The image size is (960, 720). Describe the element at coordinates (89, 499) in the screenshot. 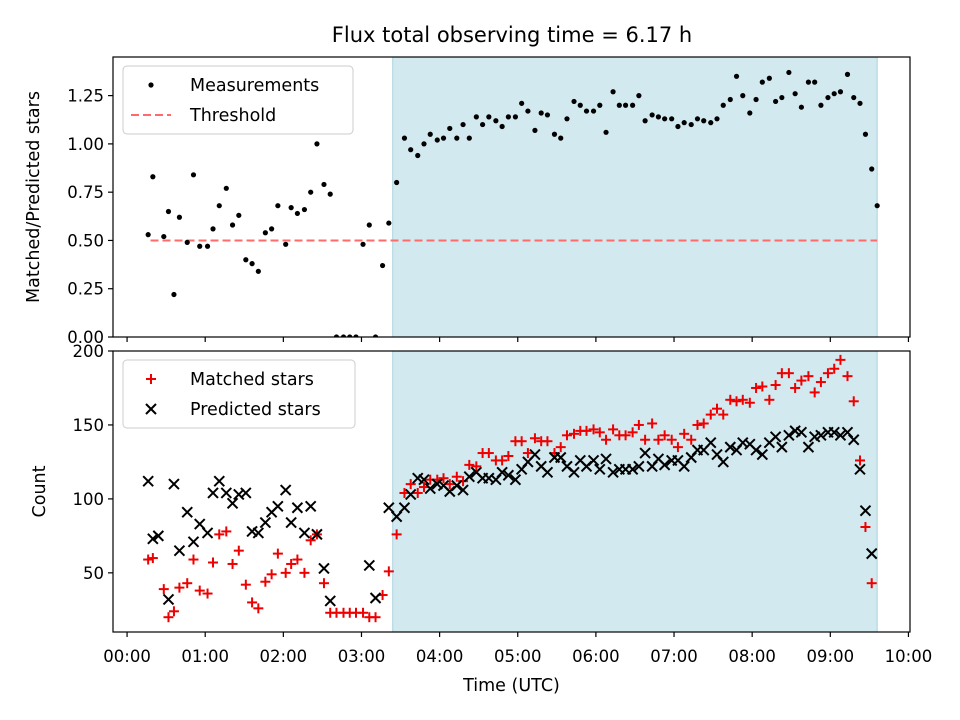

I see `y-tick-label: 100` at that location.